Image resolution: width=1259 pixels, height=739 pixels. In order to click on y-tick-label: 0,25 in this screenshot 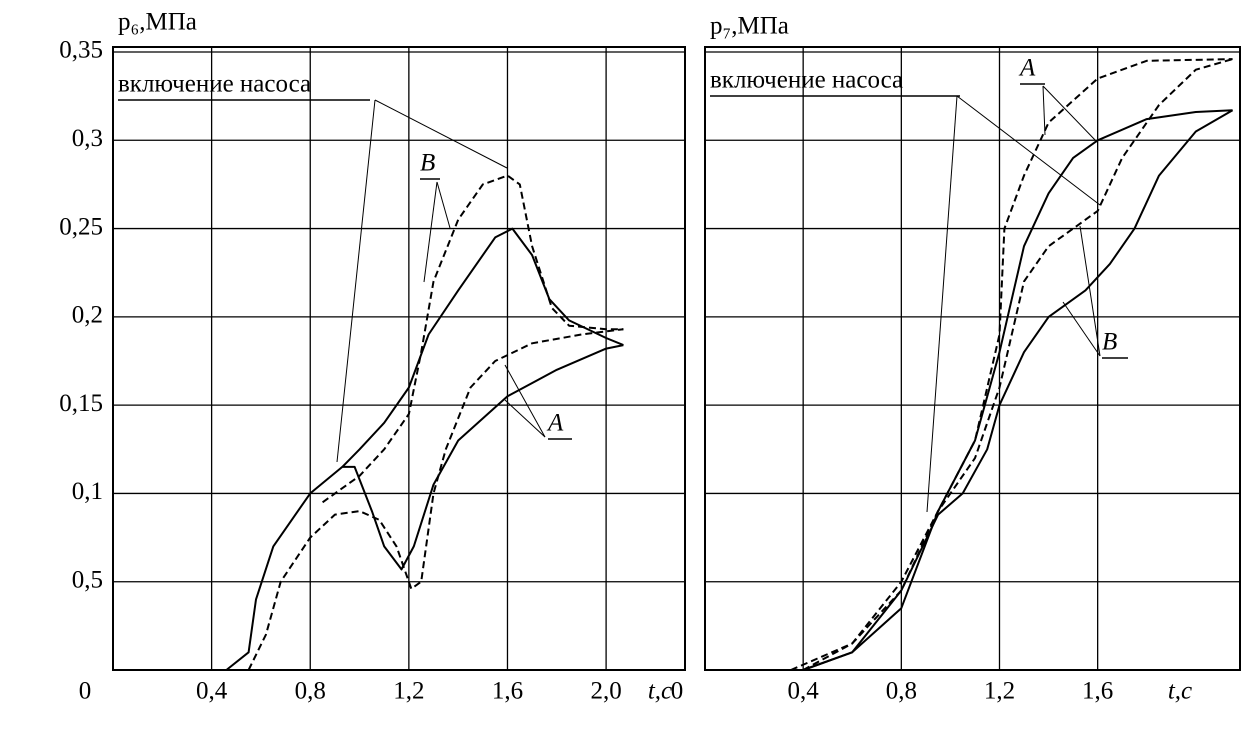, I will do `click(81, 226)`.